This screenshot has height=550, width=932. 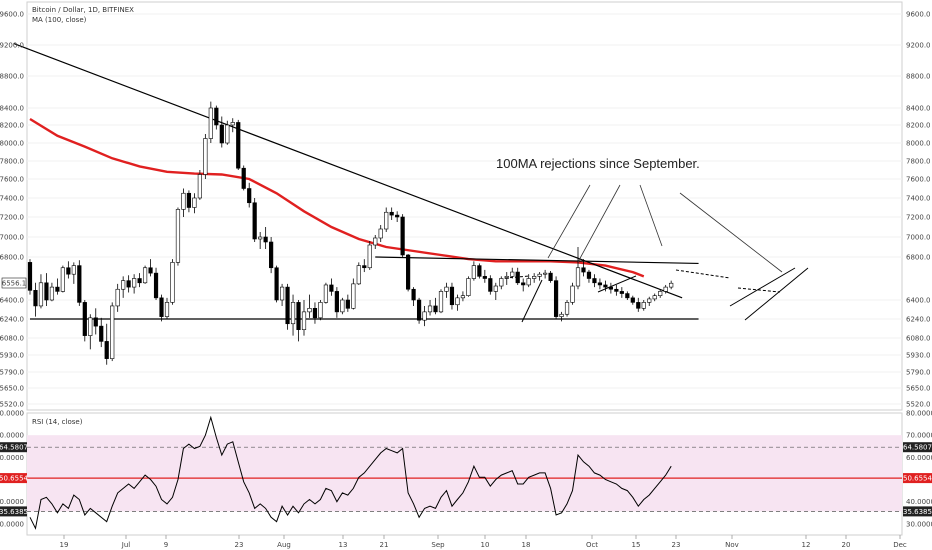 What do you see at coordinates (918, 301) in the screenshot?
I see `right-price-tick: 6400.0` at bounding box center [918, 301].